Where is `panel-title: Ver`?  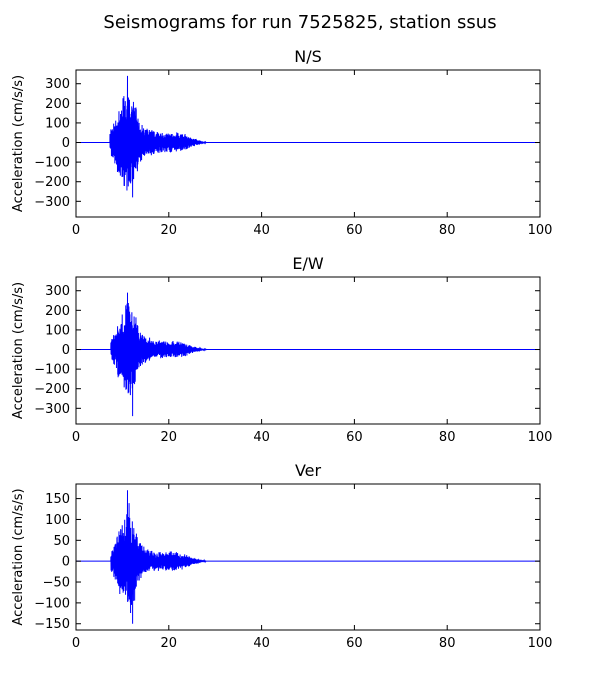
panel-title: Ver is located at coordinates (308, 470).